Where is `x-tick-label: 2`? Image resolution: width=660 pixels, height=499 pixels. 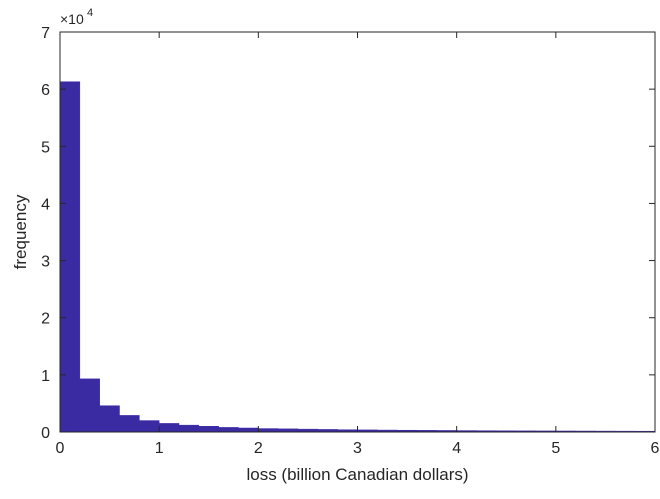 x-tick-label: 2 is located at coordinates (258, 448).